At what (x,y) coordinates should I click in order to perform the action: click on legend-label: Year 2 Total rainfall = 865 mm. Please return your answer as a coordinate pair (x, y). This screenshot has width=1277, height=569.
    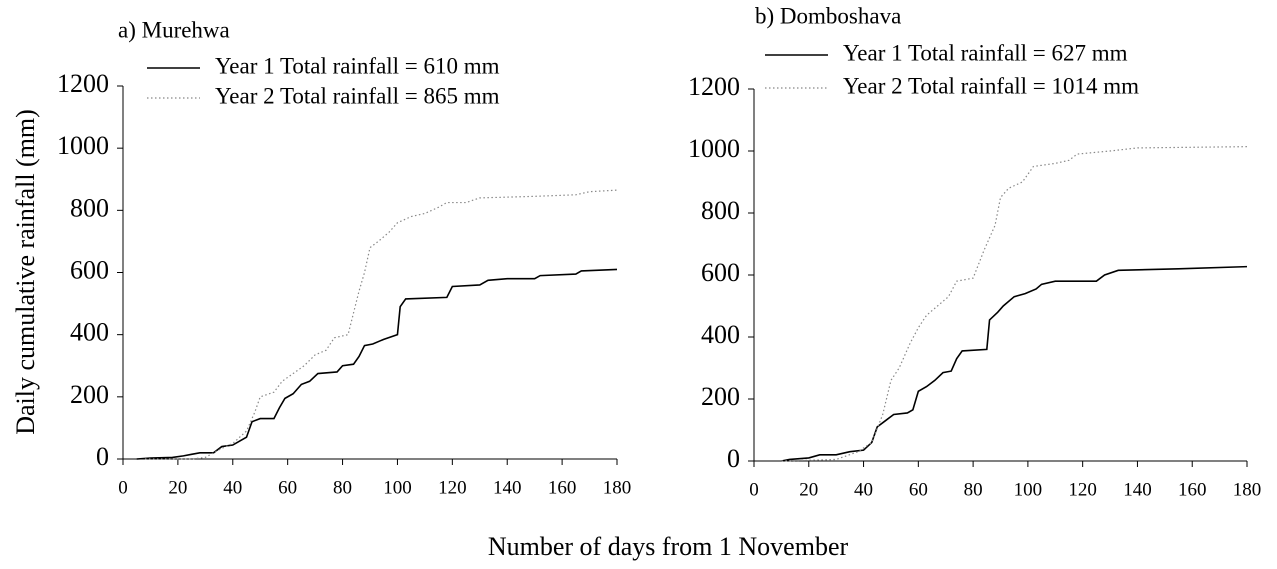
    Looking at the image, I should click on (357, 95).